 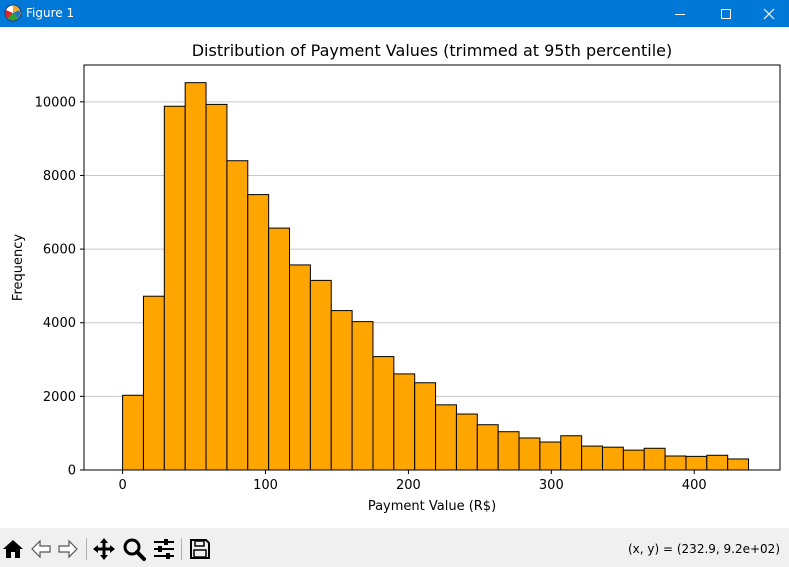 I want to click on pan-icon, so click(x=104, y=549).